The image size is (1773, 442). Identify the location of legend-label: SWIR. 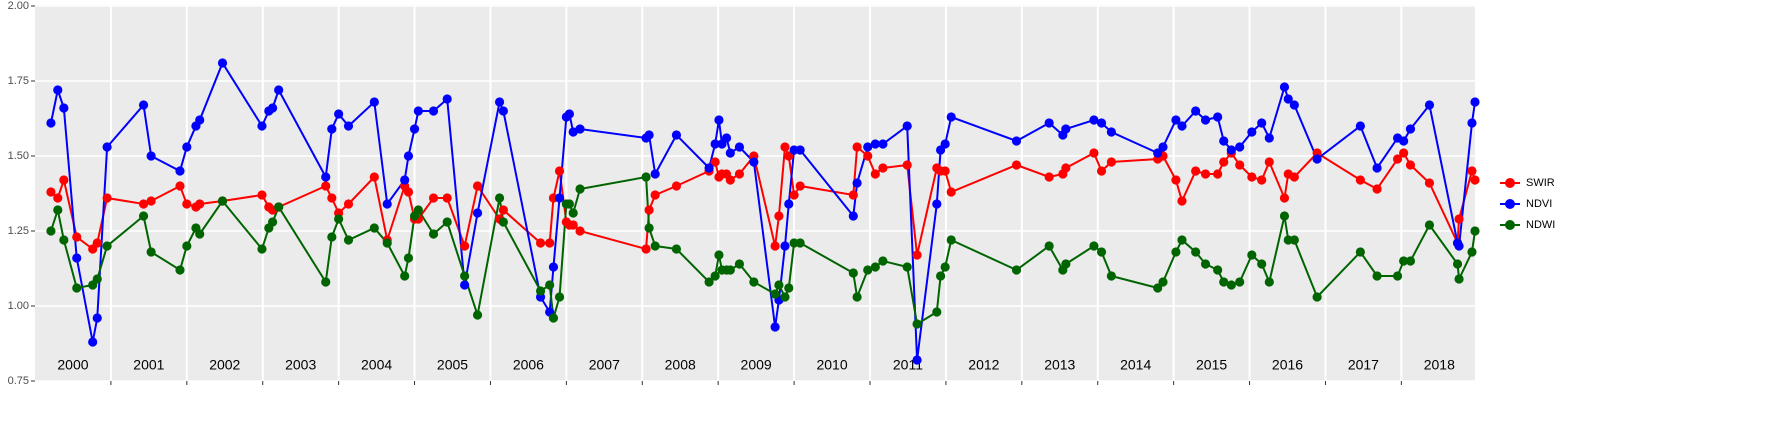
(1540, 183).